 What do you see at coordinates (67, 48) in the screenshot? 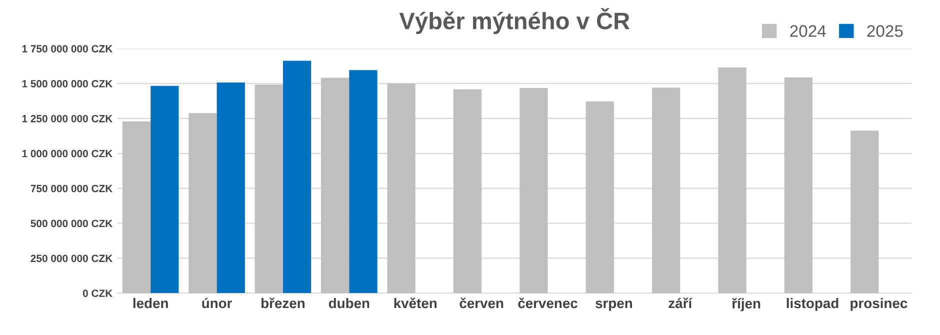
I see `y-tick-label: 1 750 000 000 CZK` at bounding box center [67, 48].